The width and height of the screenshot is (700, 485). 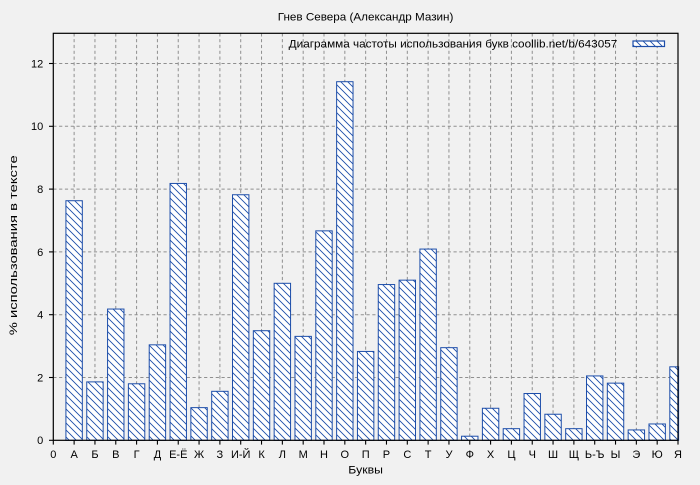 What do you see at coordinates (137, 455) in the screenshot?
I see `svg-text: Г` at bounding box center [137, 455].